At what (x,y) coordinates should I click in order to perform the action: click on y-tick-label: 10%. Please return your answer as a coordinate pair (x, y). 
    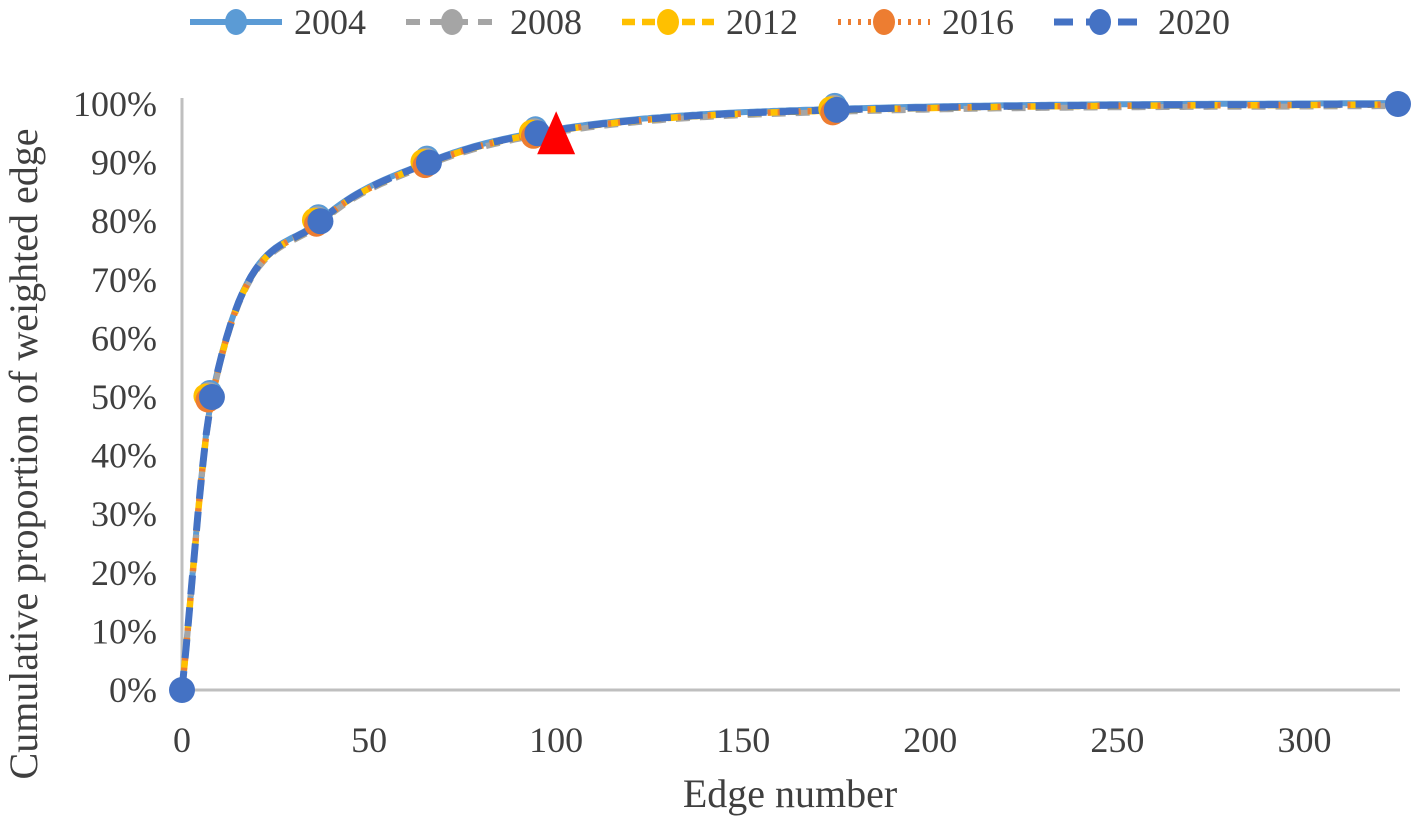
    Looking at the image, I should click on (124, 631).